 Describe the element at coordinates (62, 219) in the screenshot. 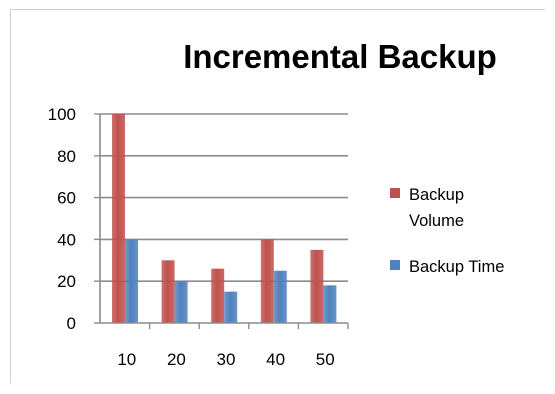

I see `y-axis-ticks: 0 20 40 60 80 100` at that location.